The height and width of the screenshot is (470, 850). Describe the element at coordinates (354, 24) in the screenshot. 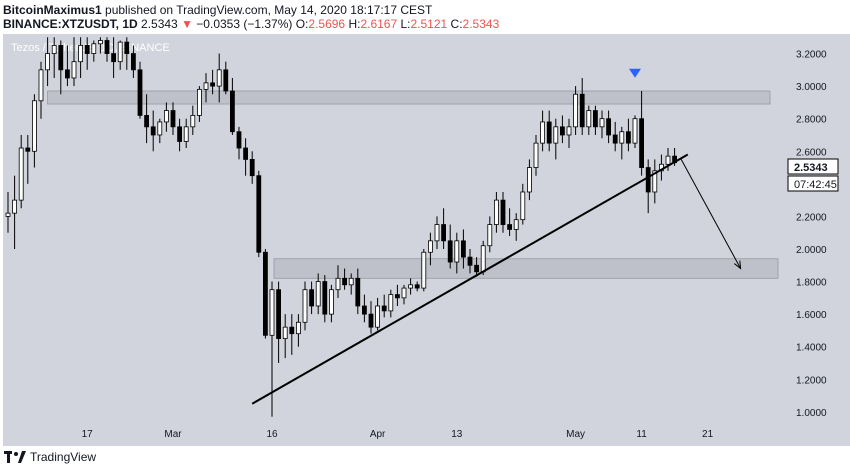

I see `high-label: H:` at that location.